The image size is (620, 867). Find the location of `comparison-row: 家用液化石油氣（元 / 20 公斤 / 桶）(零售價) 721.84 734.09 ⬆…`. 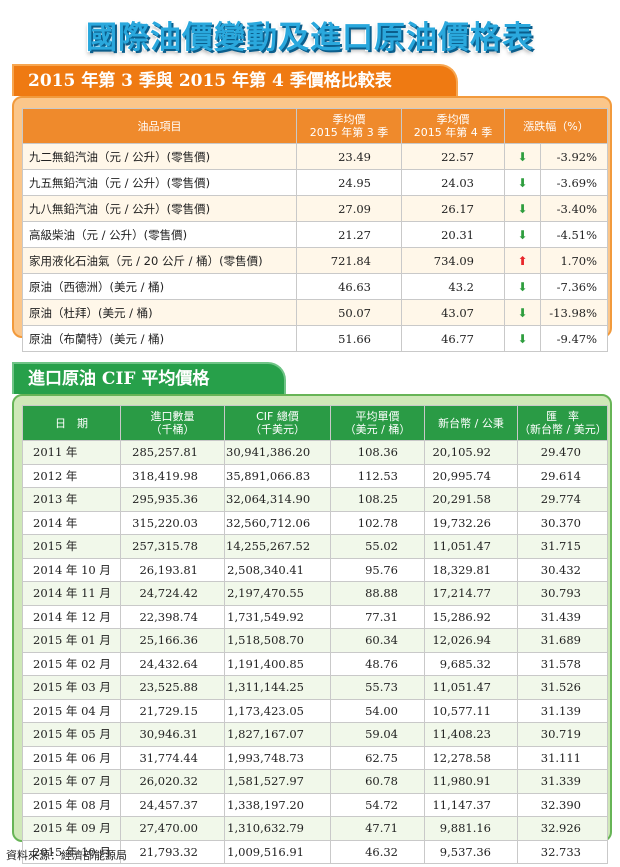

comparison-row: 家用液化石油氣（元 / 20 公斤 / 桶）(零售價) 721.84 734.09 ⬆… is located at coordinates (315, 260).